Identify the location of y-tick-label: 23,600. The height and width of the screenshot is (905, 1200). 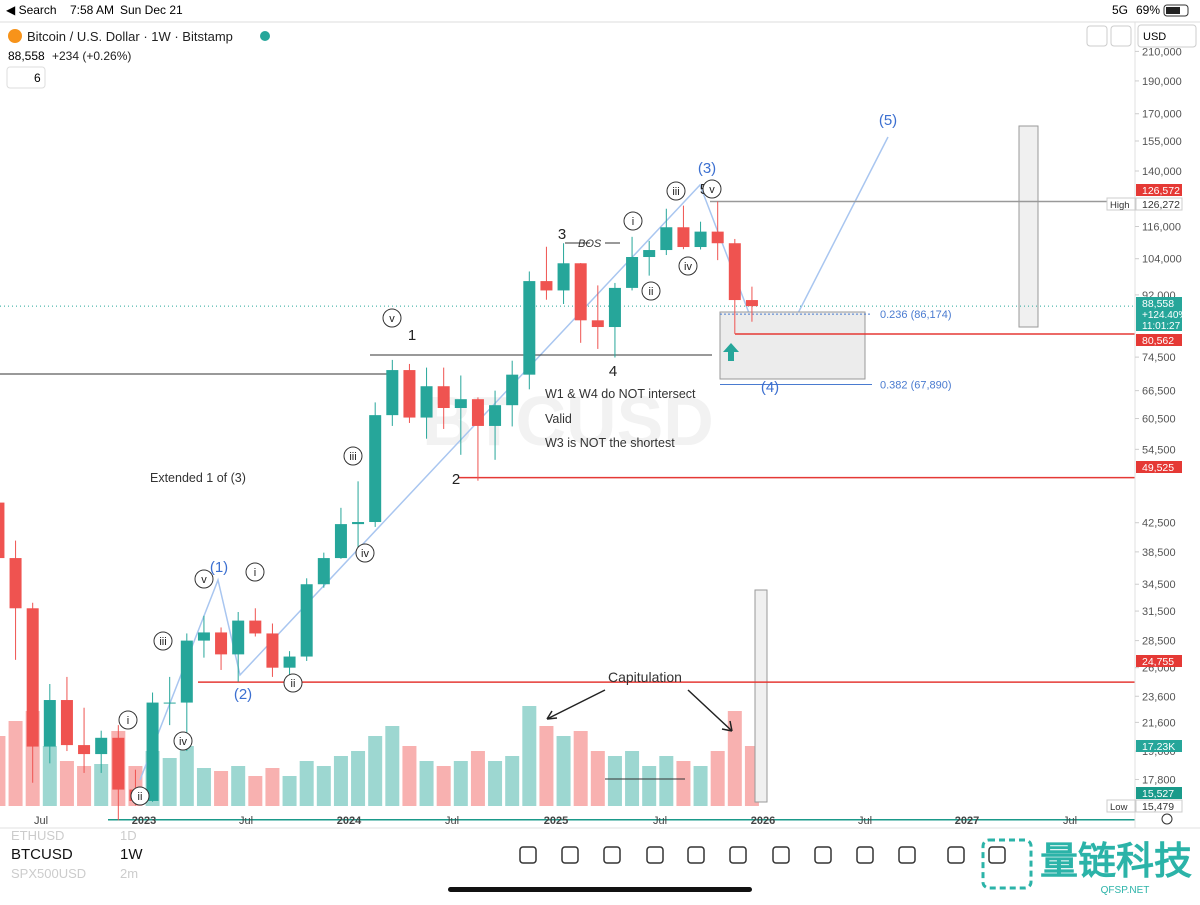
(1159, 697).